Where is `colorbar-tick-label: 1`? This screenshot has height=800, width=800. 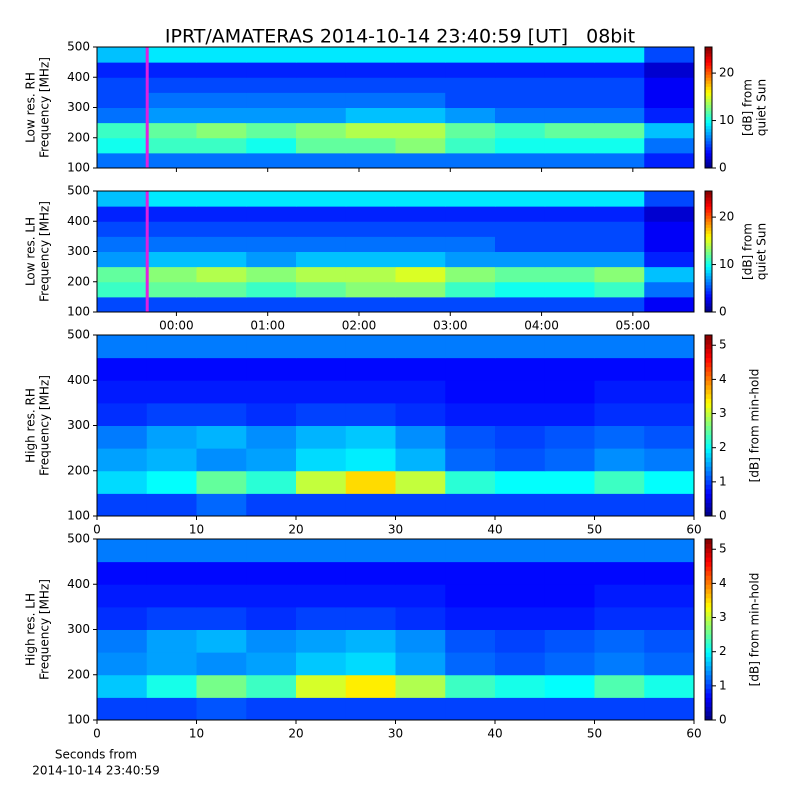
colorbar-tick-label: 1 is located at coordinates (723, 685).